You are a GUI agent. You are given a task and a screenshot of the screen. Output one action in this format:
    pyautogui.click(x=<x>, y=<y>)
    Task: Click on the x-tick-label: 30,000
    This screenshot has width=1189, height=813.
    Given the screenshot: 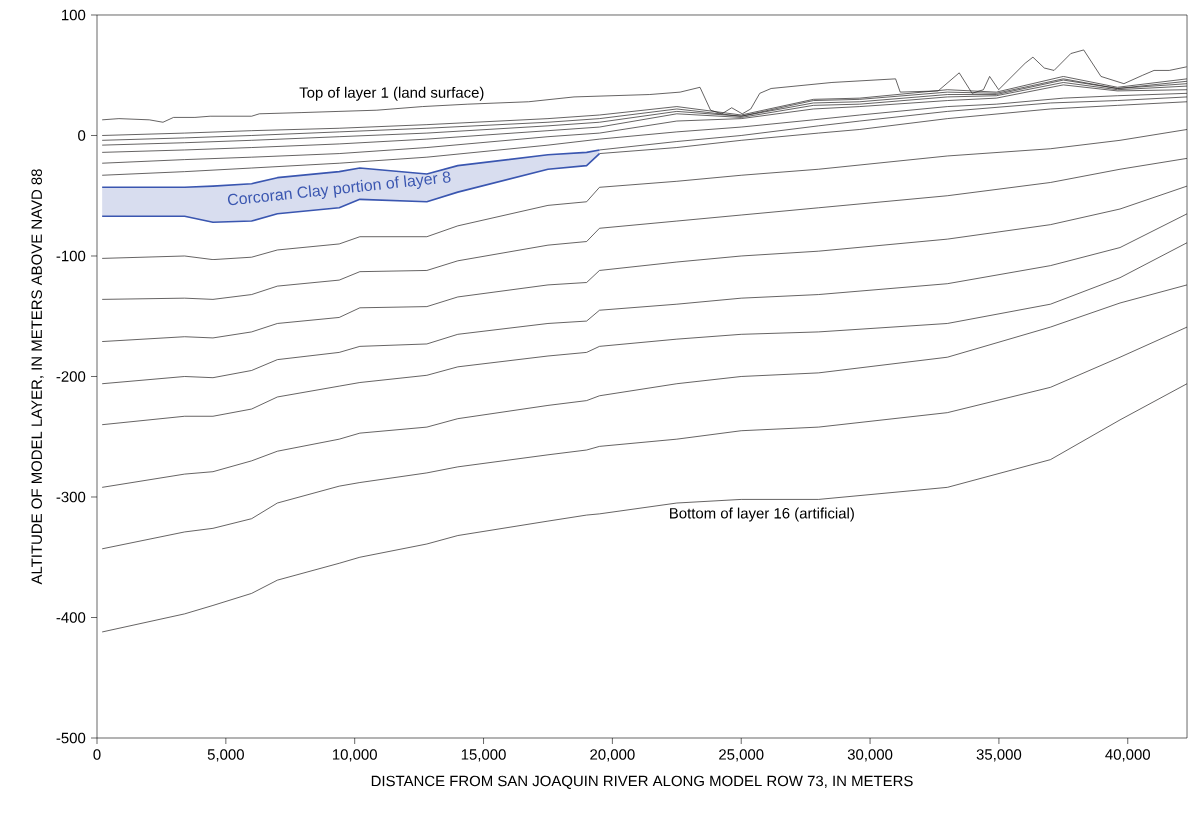 What is the action you would take?
    pyautogui.click(x=870, y=755)
    